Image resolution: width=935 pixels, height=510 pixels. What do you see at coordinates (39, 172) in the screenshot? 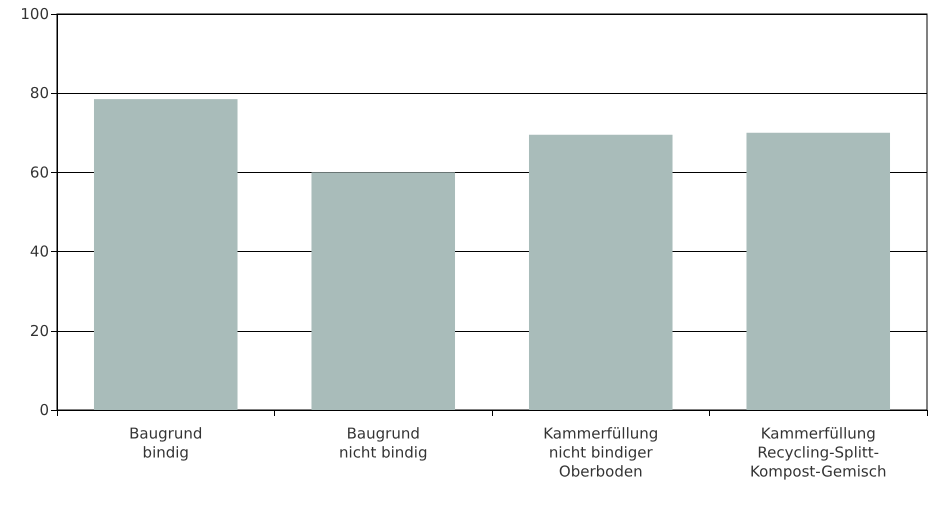
I see `y-tick-label: 60` at bounding box center [39, 172].